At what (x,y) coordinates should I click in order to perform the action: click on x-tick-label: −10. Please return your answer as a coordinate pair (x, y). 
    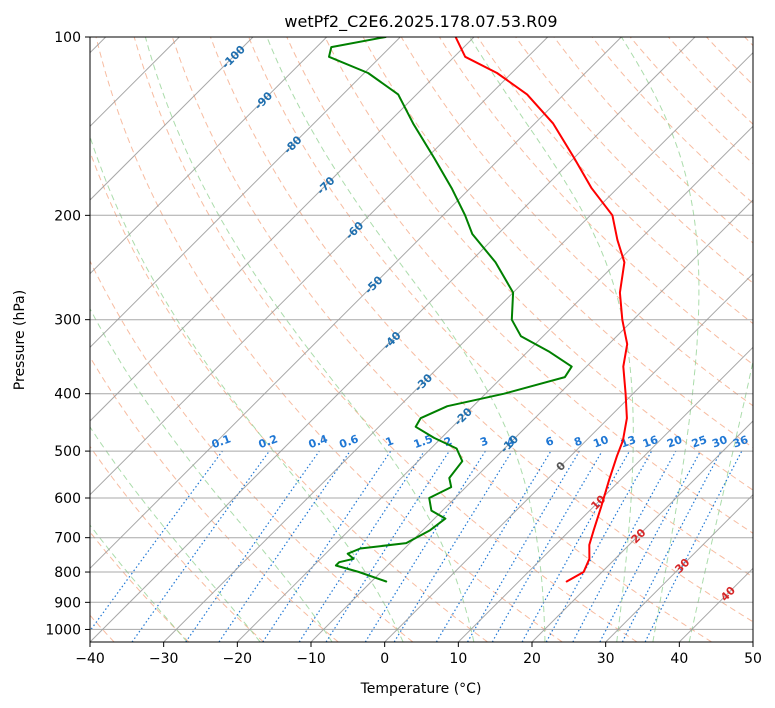
    Looking at the image, I should click on (311, 659).